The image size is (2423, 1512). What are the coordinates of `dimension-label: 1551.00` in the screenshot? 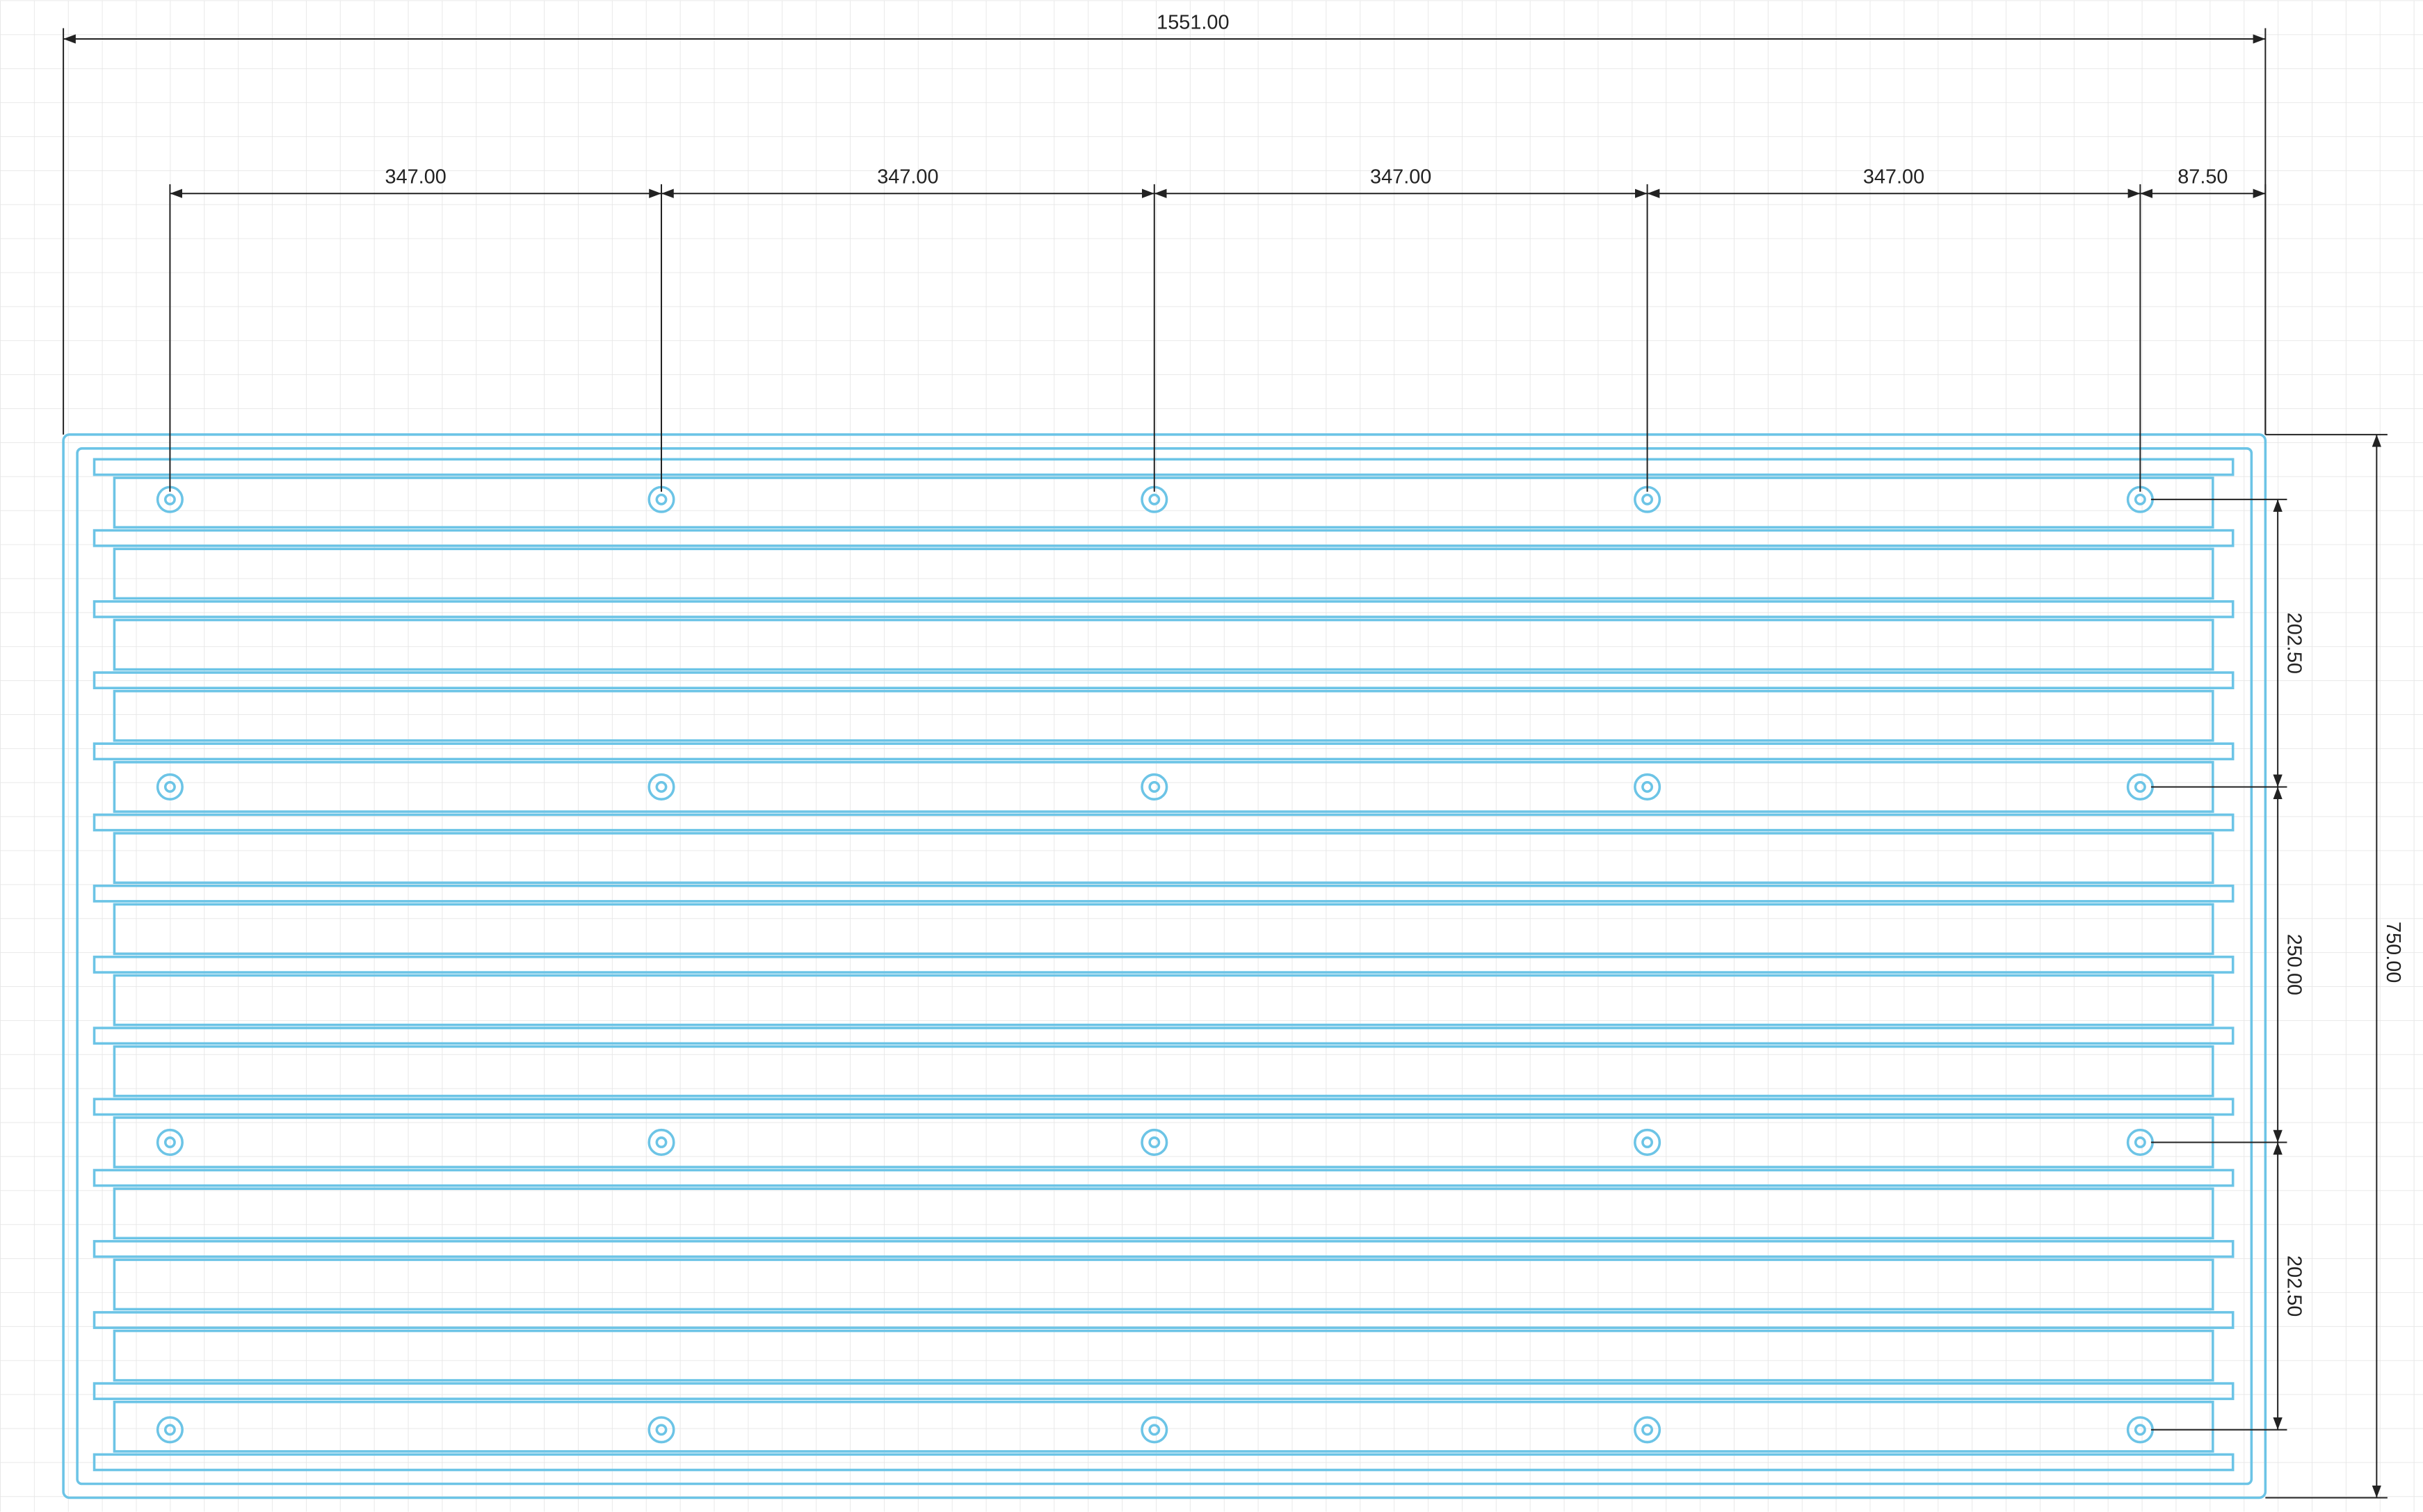 It's located at (1193, 22).